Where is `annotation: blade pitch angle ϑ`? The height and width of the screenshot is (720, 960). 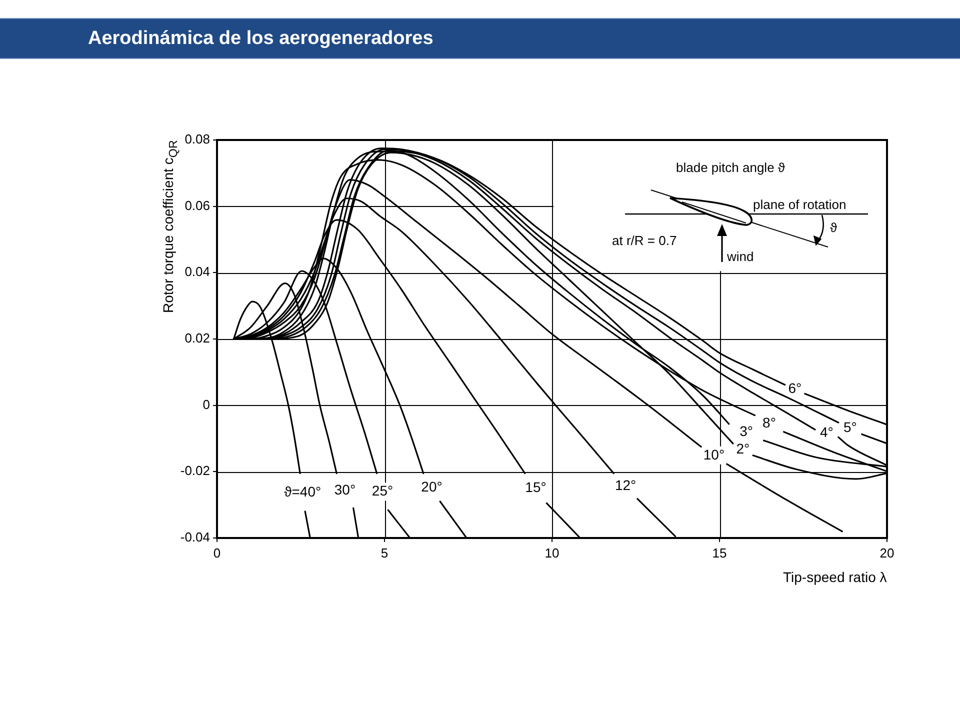
annotation: blade pitch angle ϑ is located at coordinates (731, 167).